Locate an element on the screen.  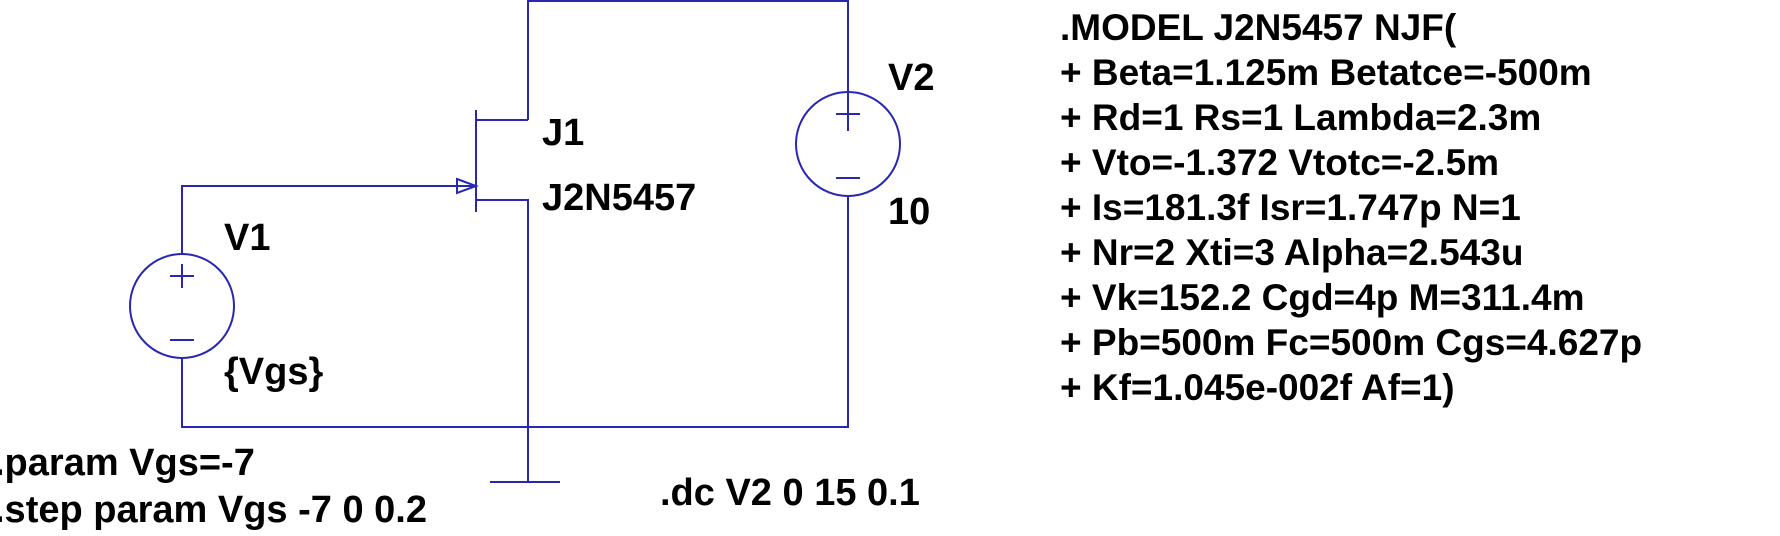
voltage-source-v2 is located at coordinates (848, 144).